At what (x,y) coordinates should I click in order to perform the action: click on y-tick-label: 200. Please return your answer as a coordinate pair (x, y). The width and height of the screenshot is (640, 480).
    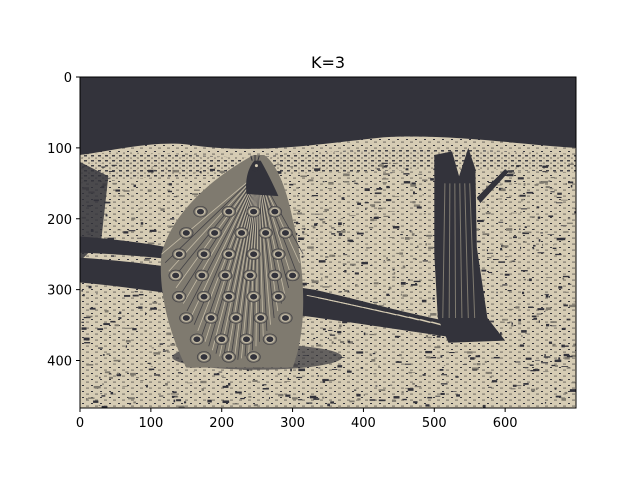
    Looking at the image, I should click on (59, 220).